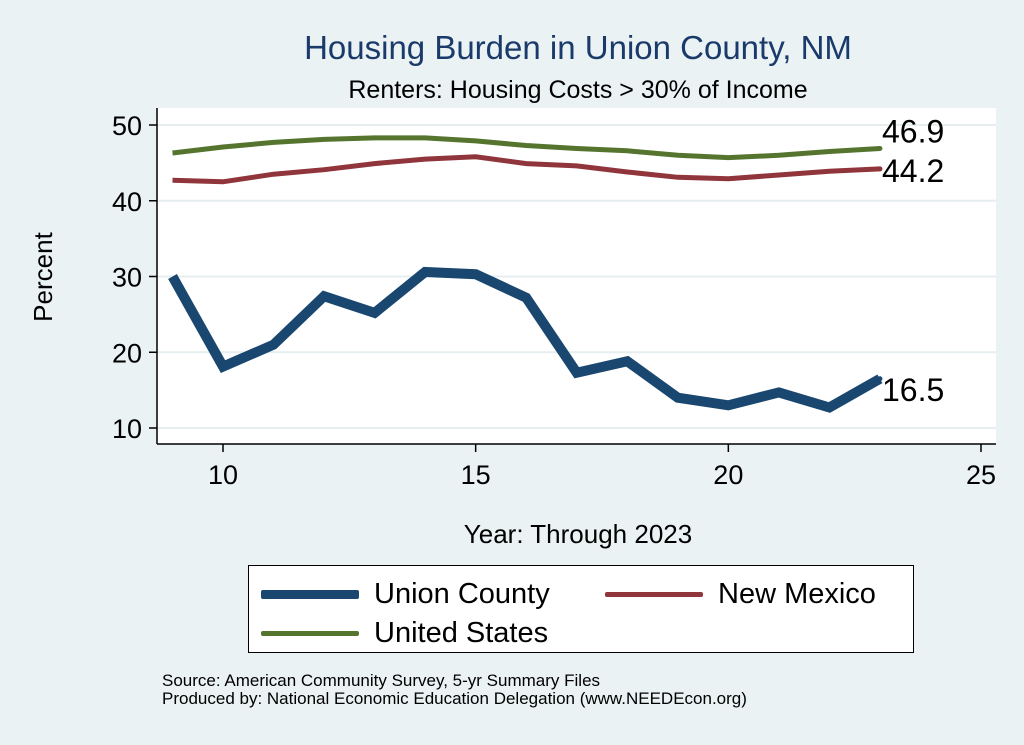 The height and width of the screenshot is (745, 1024). I want to click on legend-item-united-states: United States, so click(404, 633).